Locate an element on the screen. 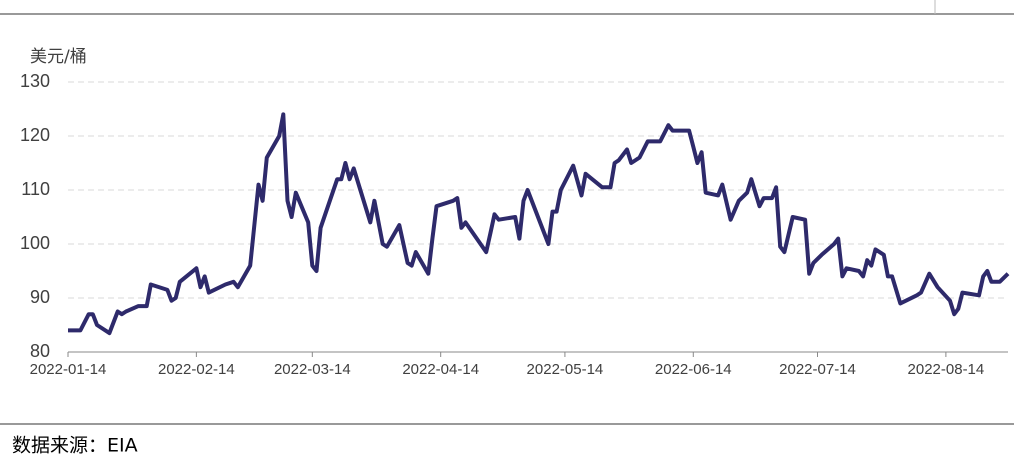 The height and width of the screenshot is (468, 1014). x-tick-label: 2022-08-14 is located at coordinates (946, 369).